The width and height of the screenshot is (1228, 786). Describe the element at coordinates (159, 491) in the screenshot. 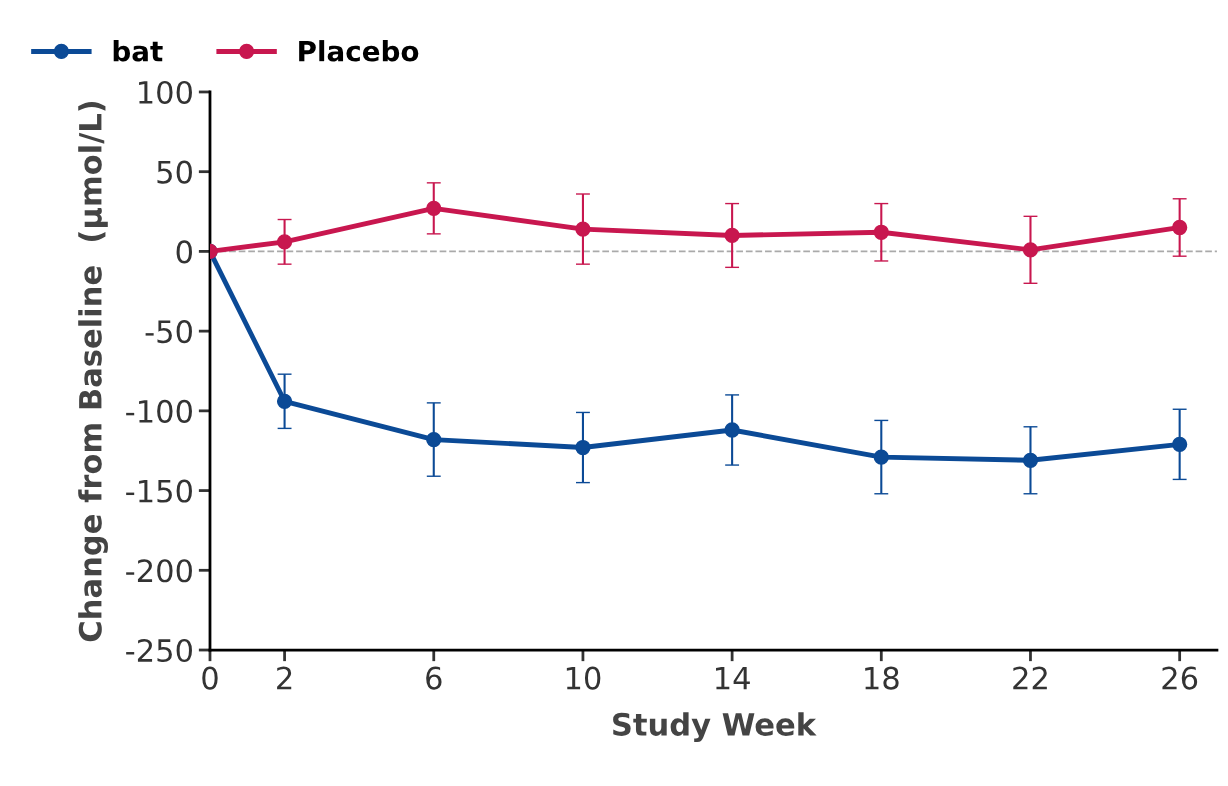

I see `y-tick-label: -150` at that location.